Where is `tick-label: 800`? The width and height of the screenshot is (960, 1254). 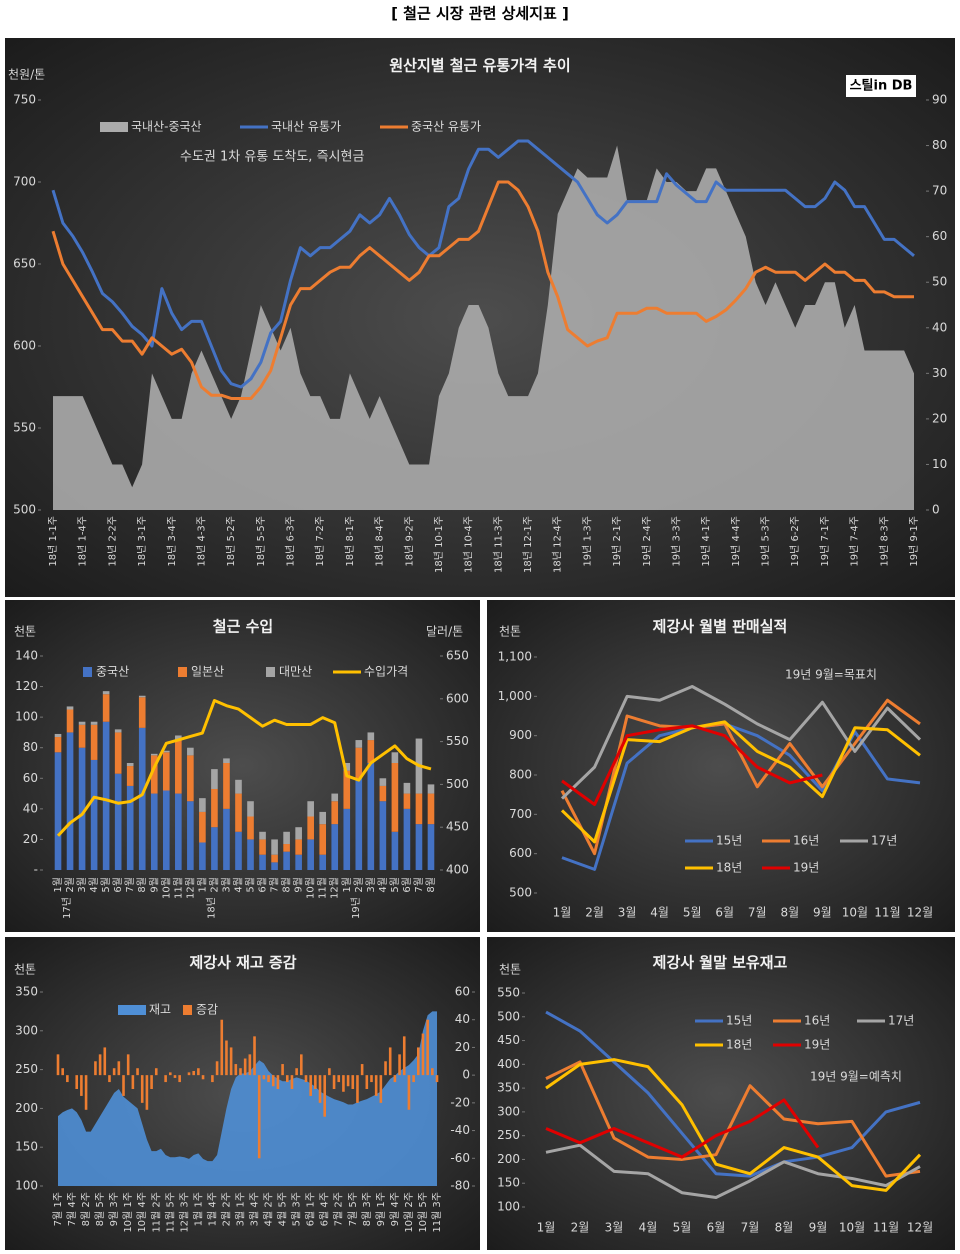
tick-label: 800 is located at coordinates (520, 775).